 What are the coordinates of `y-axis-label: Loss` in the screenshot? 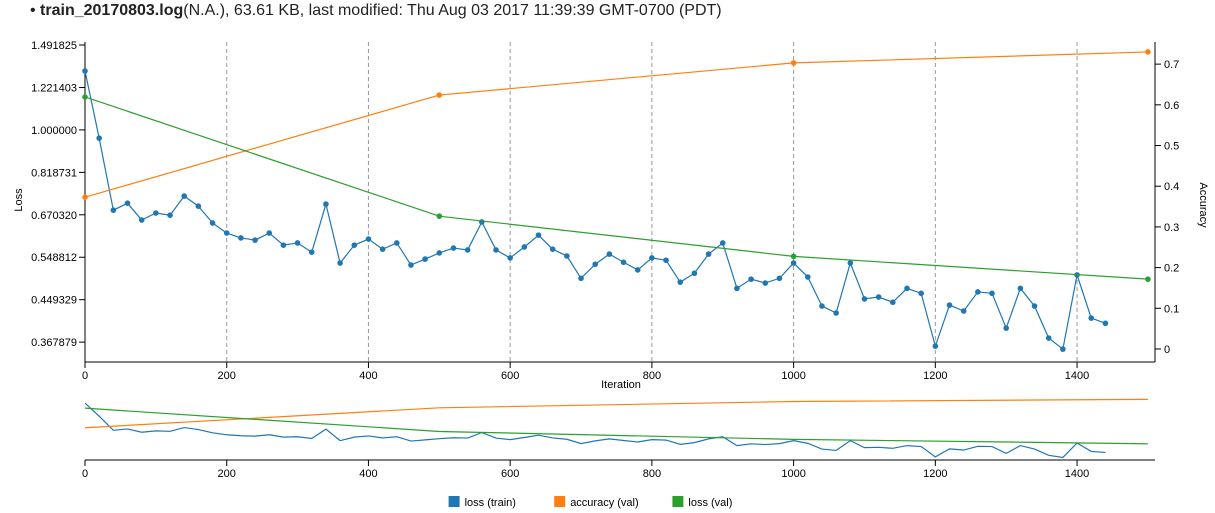 It's located at (19, 200).